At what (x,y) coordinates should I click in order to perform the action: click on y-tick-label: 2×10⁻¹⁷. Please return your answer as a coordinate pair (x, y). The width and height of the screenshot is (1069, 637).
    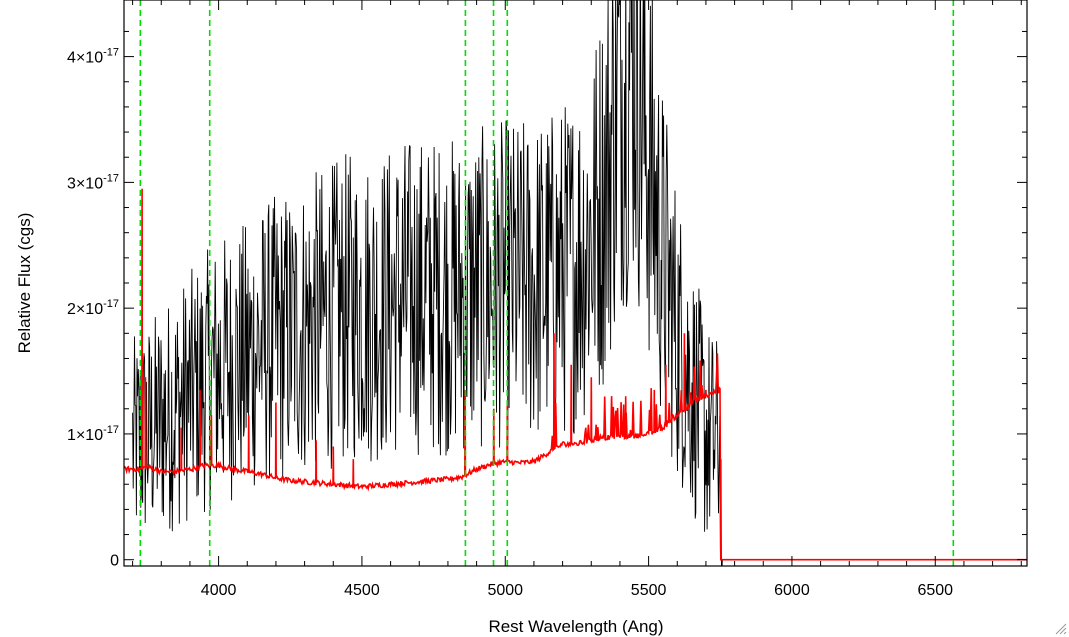
    Looking at the image, I should click on (93, 308).